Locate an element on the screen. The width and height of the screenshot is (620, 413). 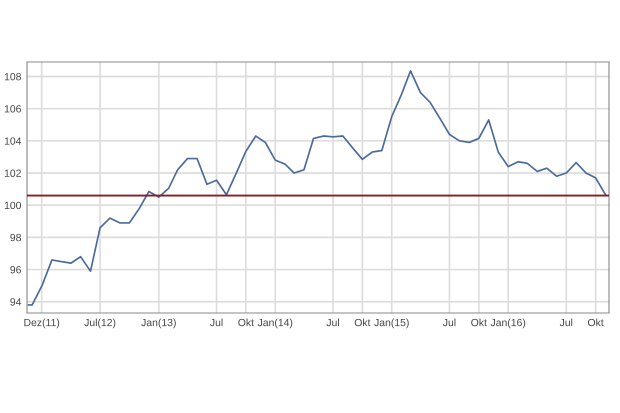
x-tick-label: Jul(12) is located at coordinates (100, 323).